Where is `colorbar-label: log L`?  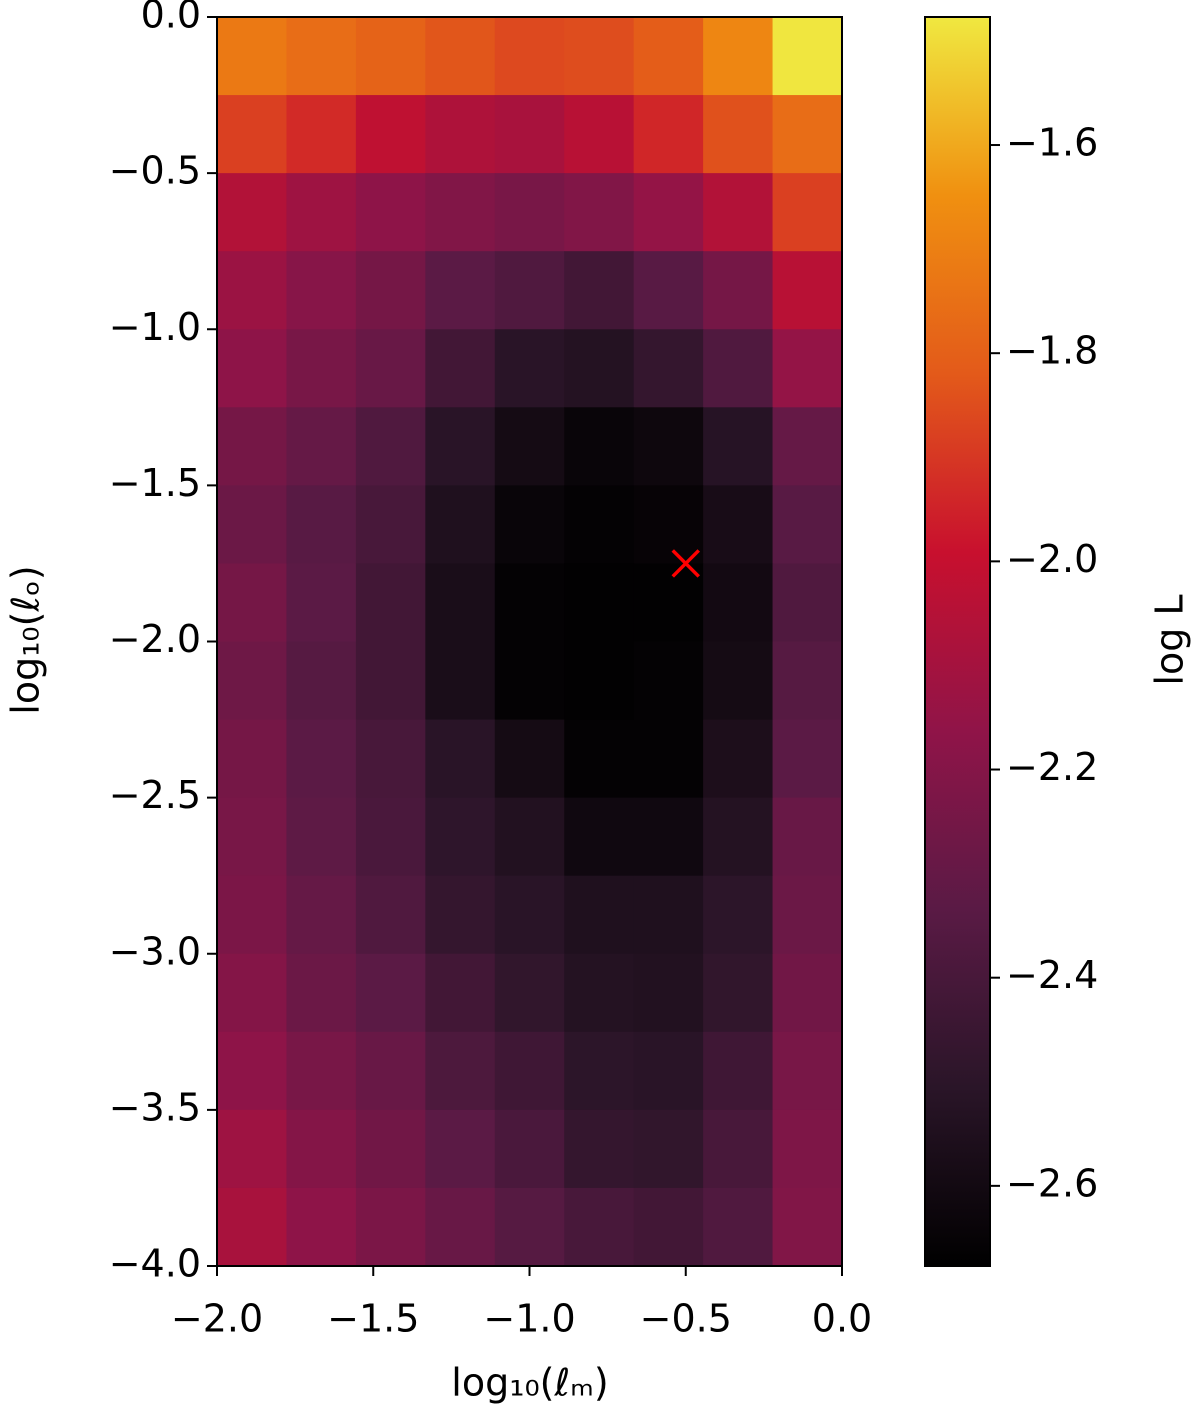
colorbar-label: log L is located at coordinates (1170, 639).